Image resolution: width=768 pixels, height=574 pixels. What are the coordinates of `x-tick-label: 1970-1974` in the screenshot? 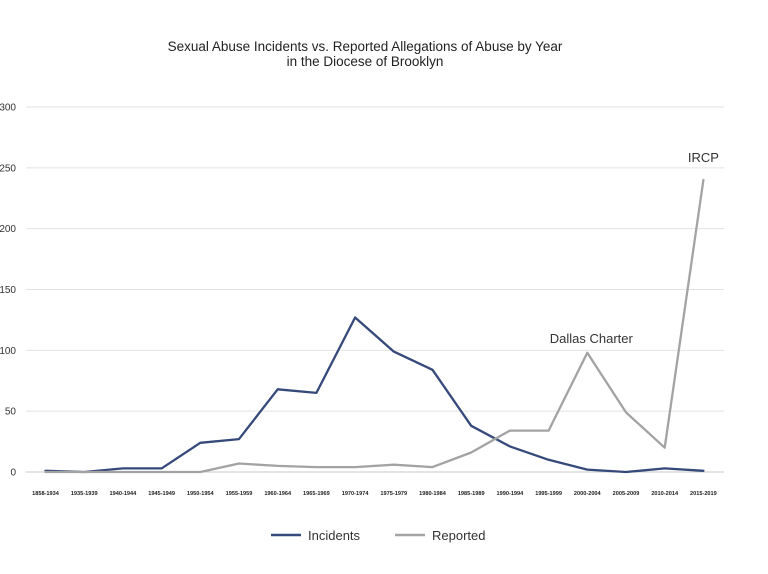 It's located at (356, 494).